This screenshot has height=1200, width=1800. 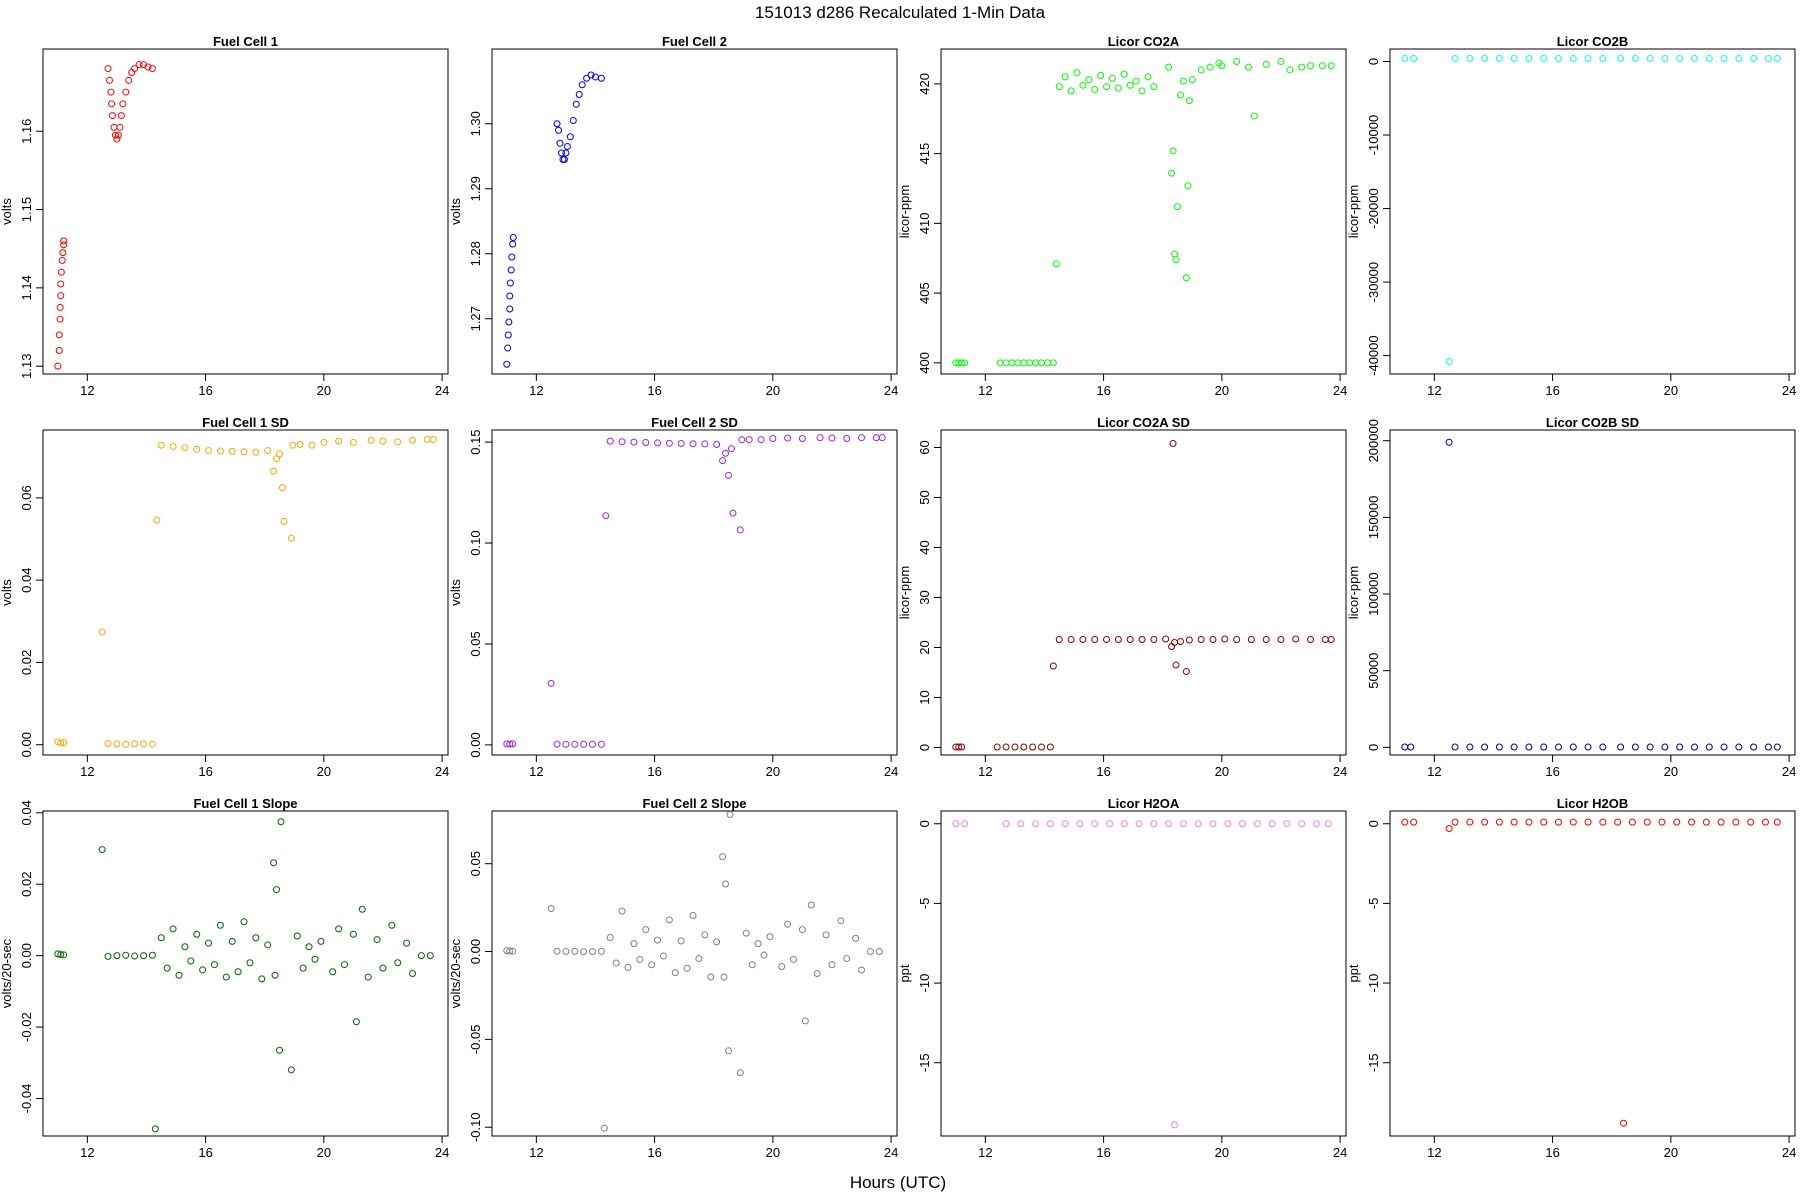 I want to click on y-tick-label: 1.30, so click(x=475, y=123).